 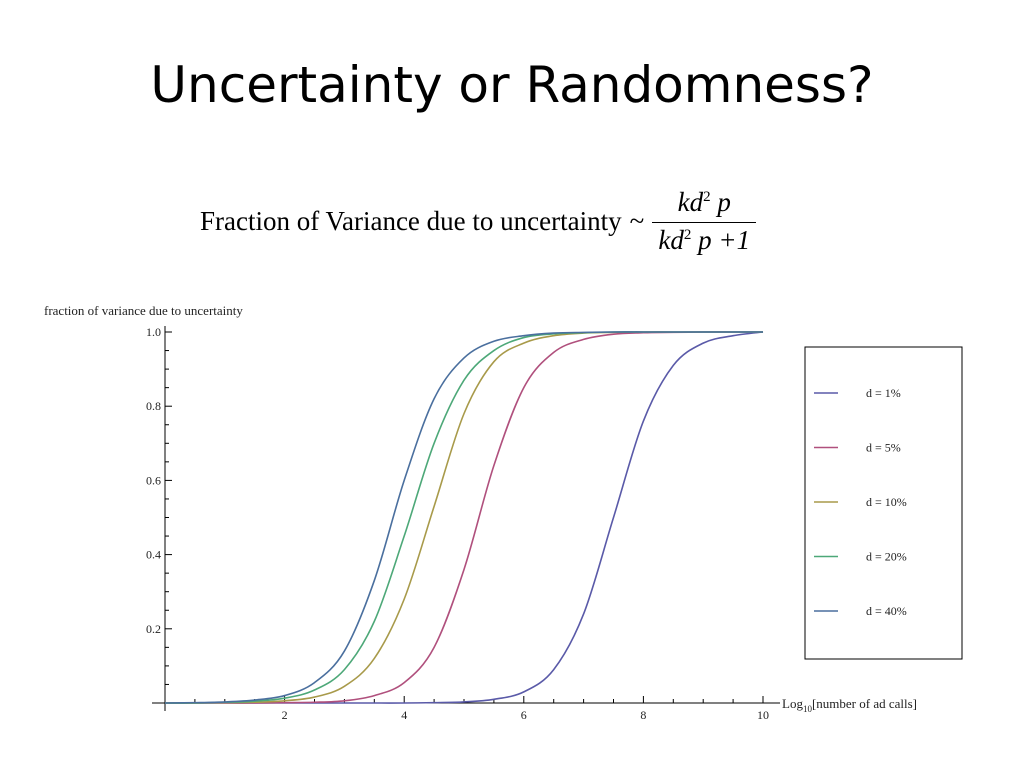 What do you see at coordinates (153, 480) in the screenshot?
I see `y-tick-label: 0.6` at bounding box center [153, 480].